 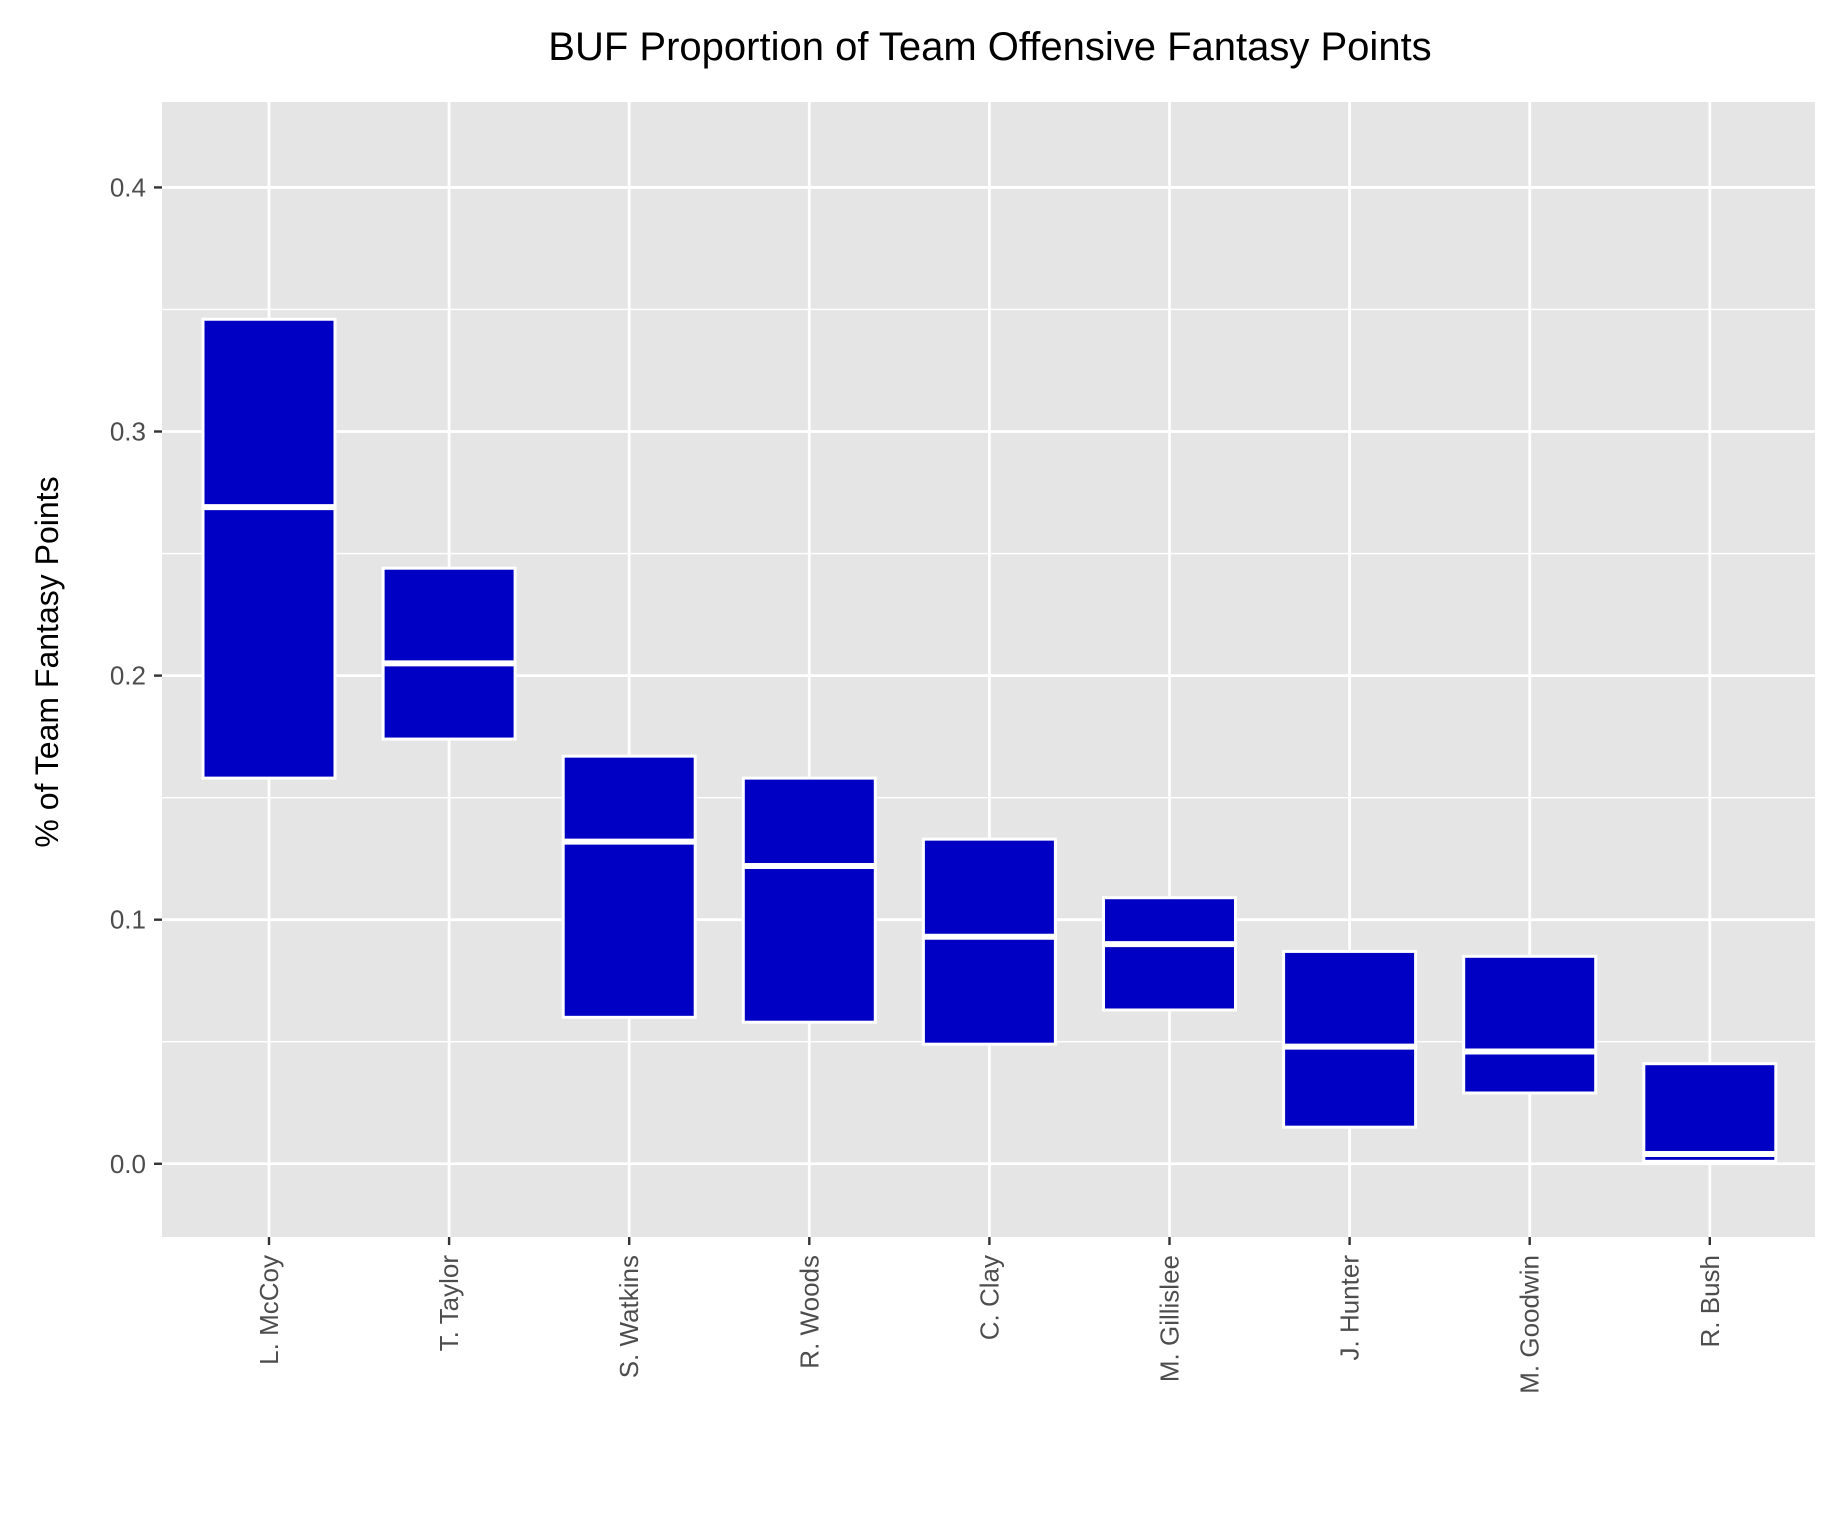 What do you see at coordinates (629, 1316) in the screenshot?
I see `x-tick-label: S. Watkins` at bounding box center [629, 1316].